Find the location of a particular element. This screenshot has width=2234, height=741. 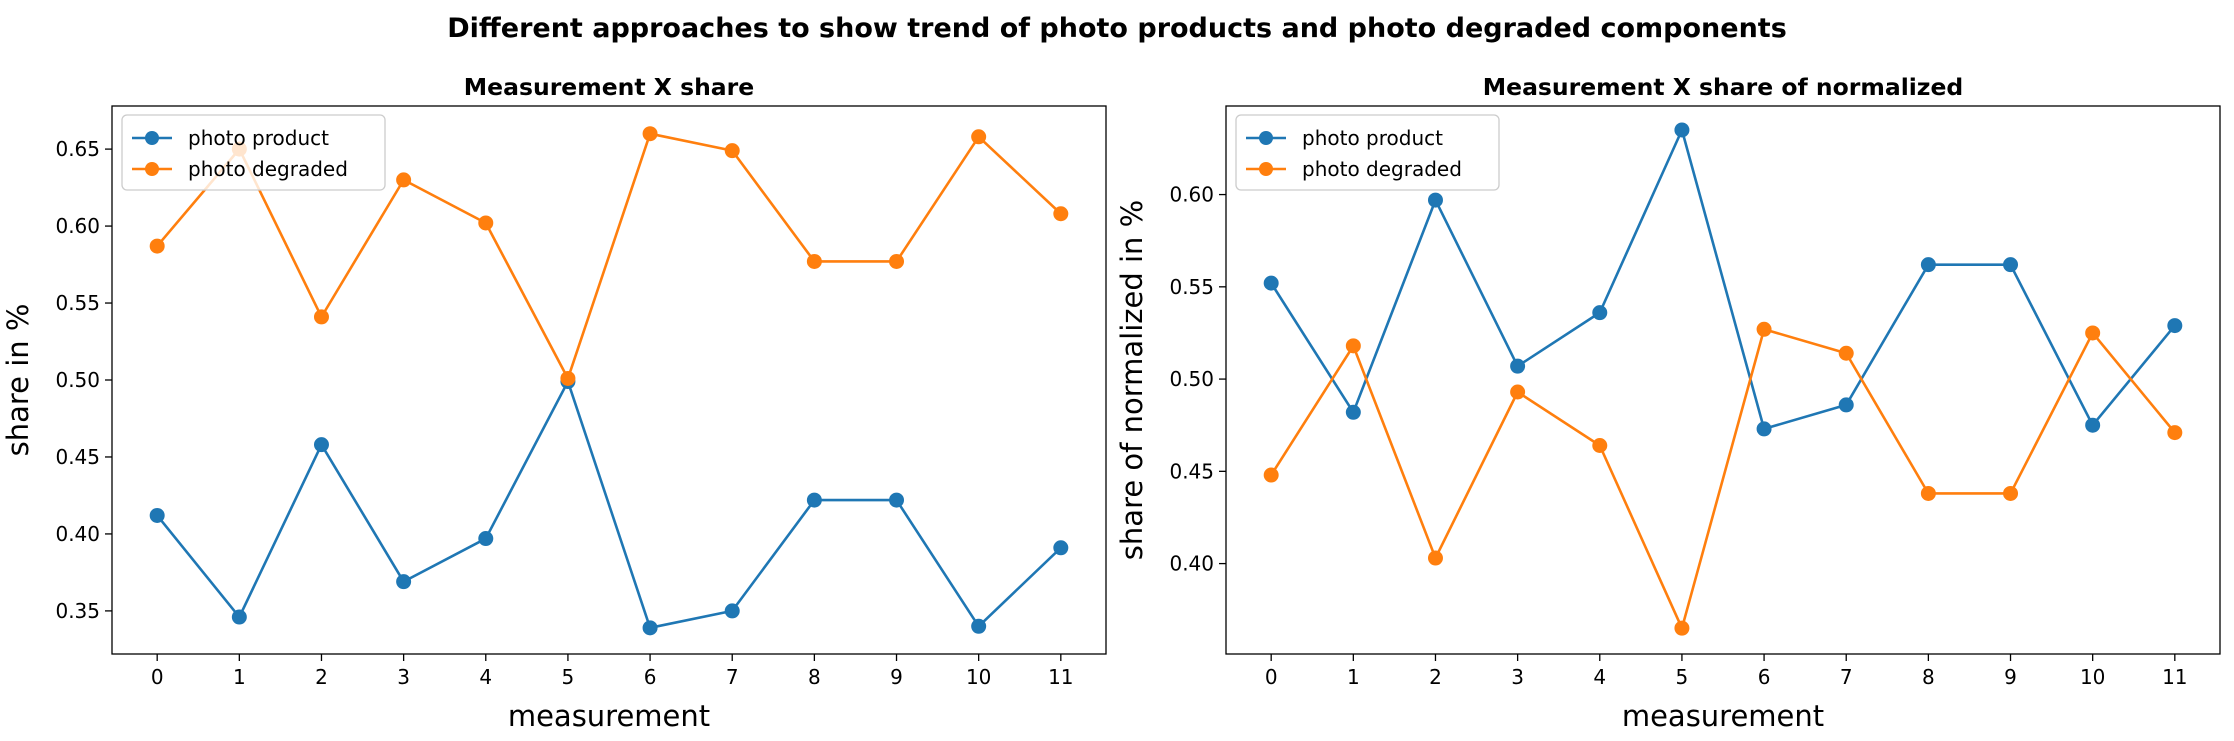

chart1-y-tick-label: 0.45 is located at coordinates (77, 457).